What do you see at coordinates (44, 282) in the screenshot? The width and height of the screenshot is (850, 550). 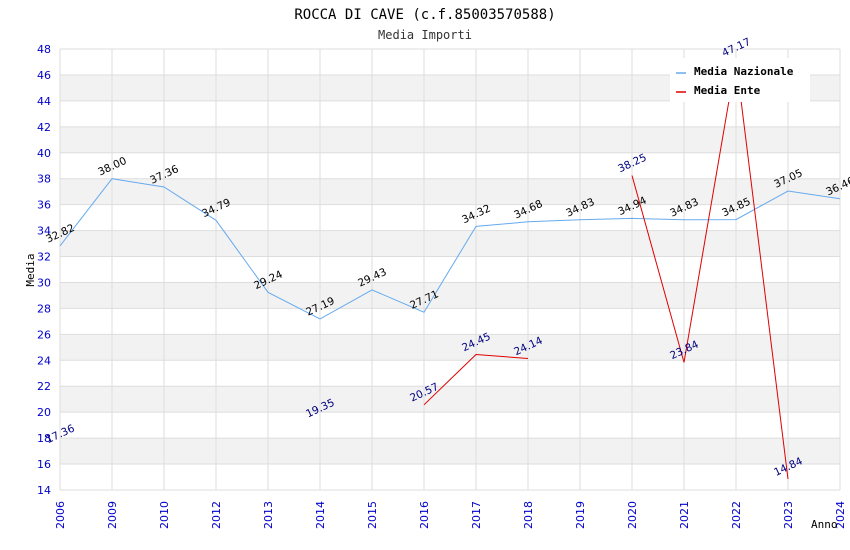 I see `y-tick-label: 30` at bounding box center [44, 282].